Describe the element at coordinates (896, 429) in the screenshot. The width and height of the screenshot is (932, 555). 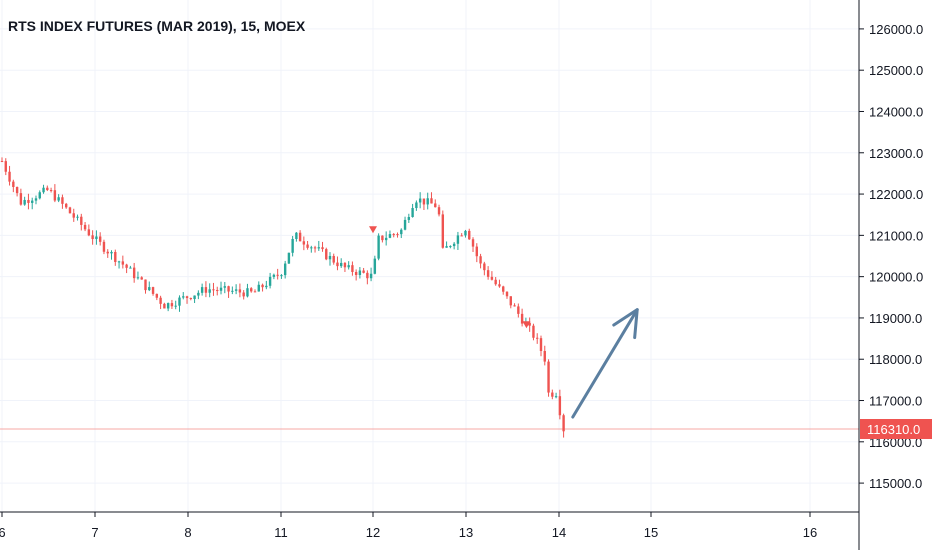
I see `last-price-badge-bg` at that location.